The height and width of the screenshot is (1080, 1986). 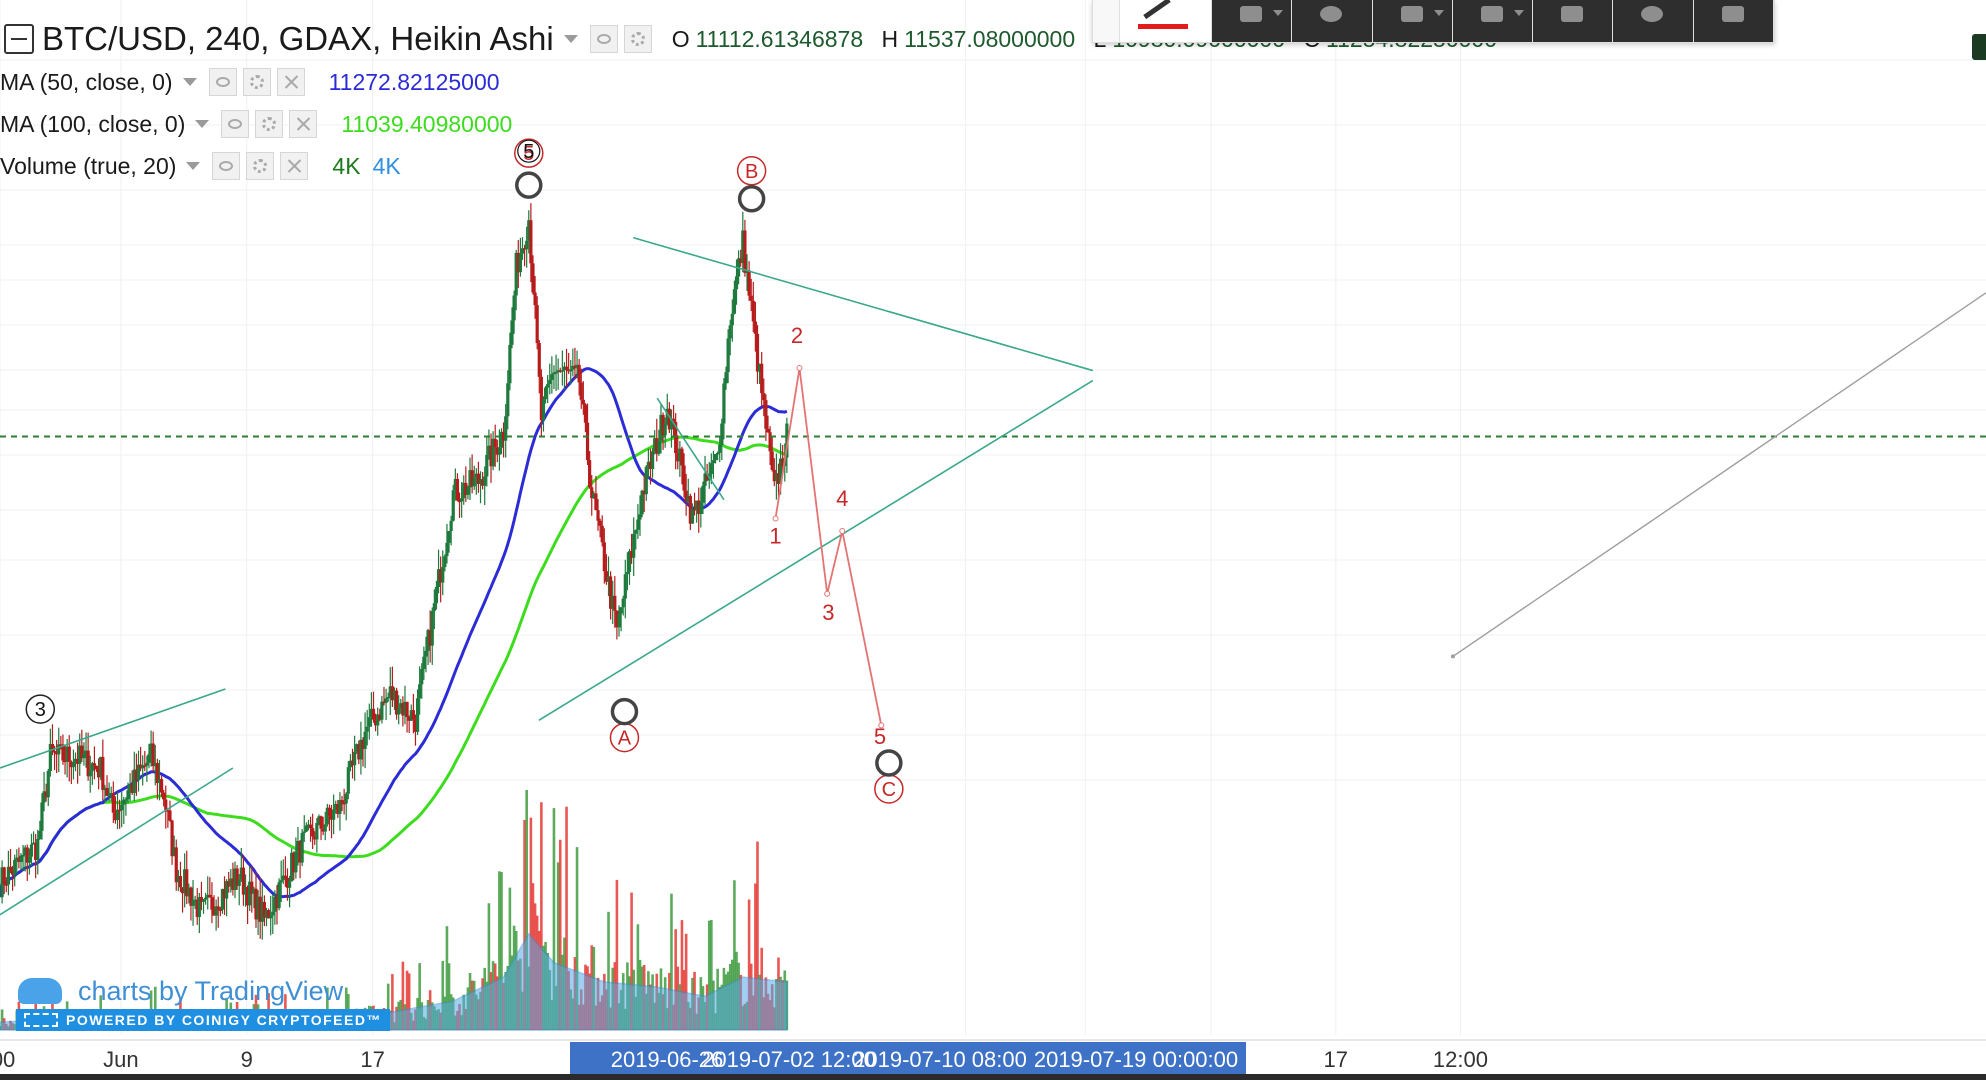 What do you see at coordinates (1165, 21) in the screenshot?
I see `pen-color-button` at bounding box center [1165, 21].